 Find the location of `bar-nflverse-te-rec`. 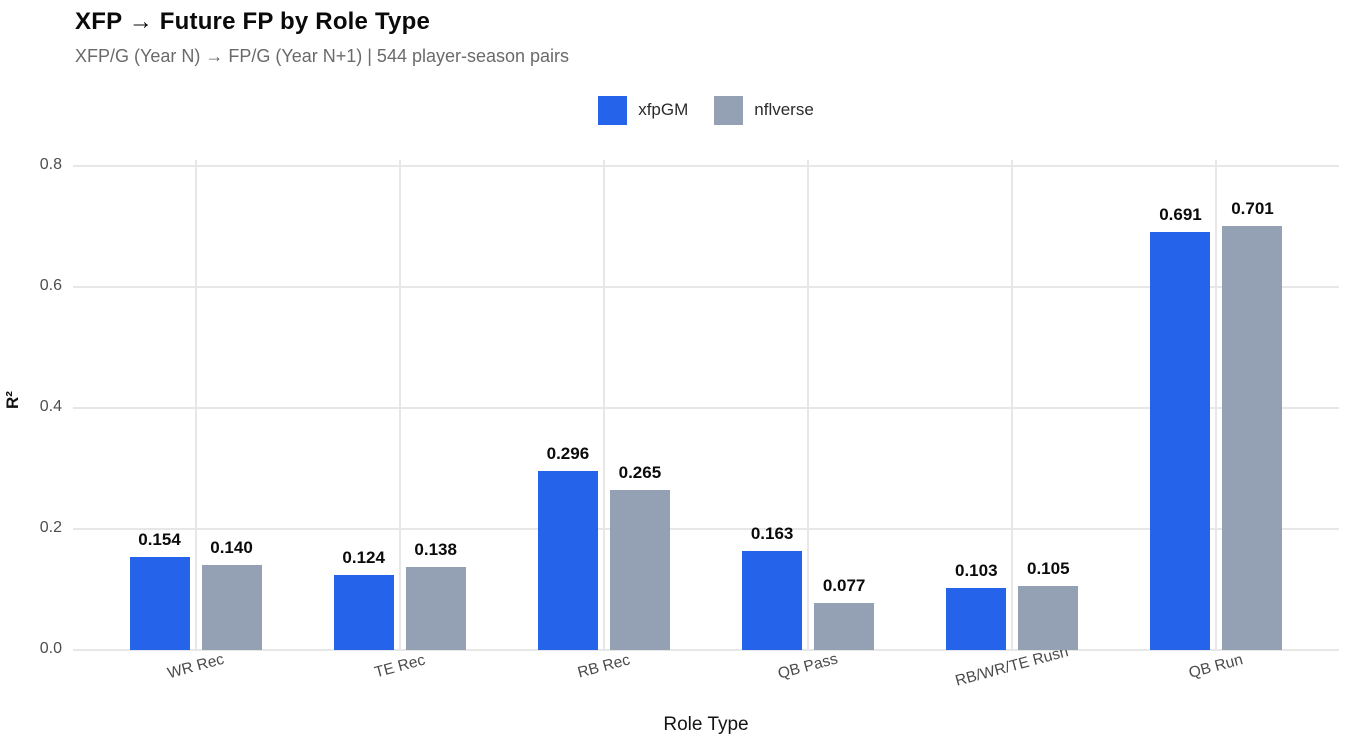

bar-nflverse-te-rec is located at coordinates (435, 608).